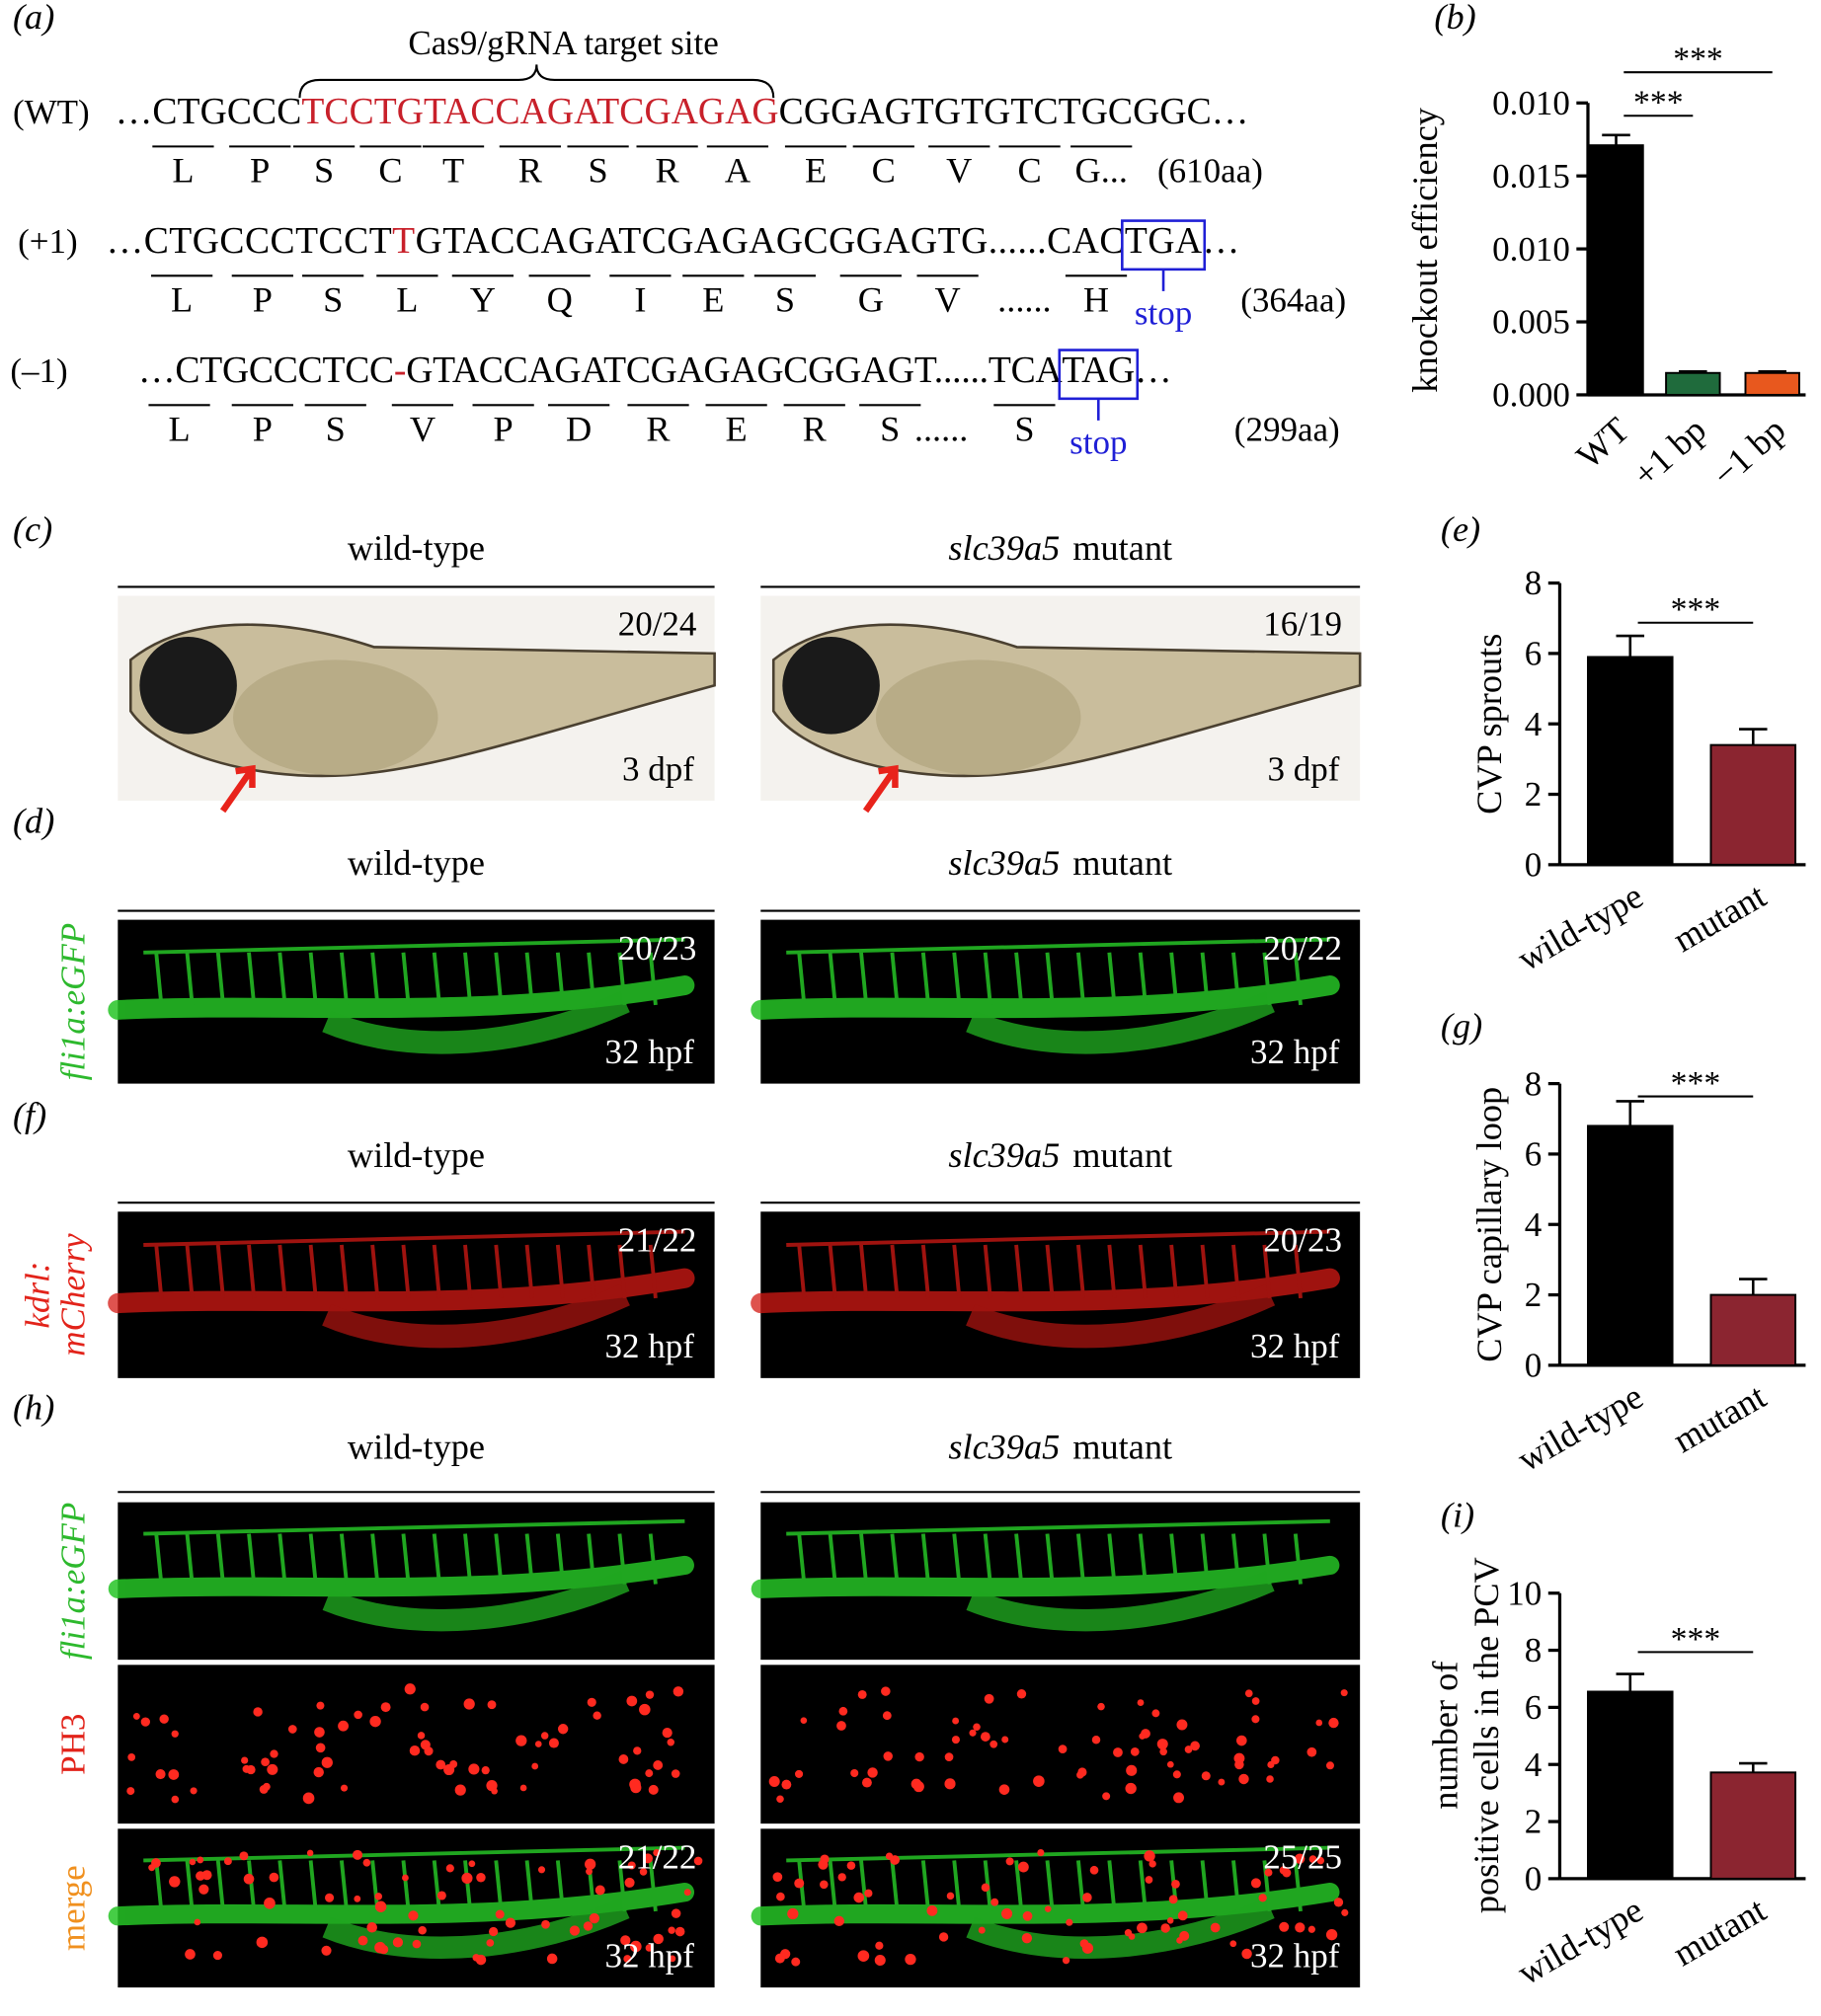 This screenshot has height=2016, width=1821. Describe the element at coordinates (737, 429) in the screenshot. I see `residue: E` at that location.